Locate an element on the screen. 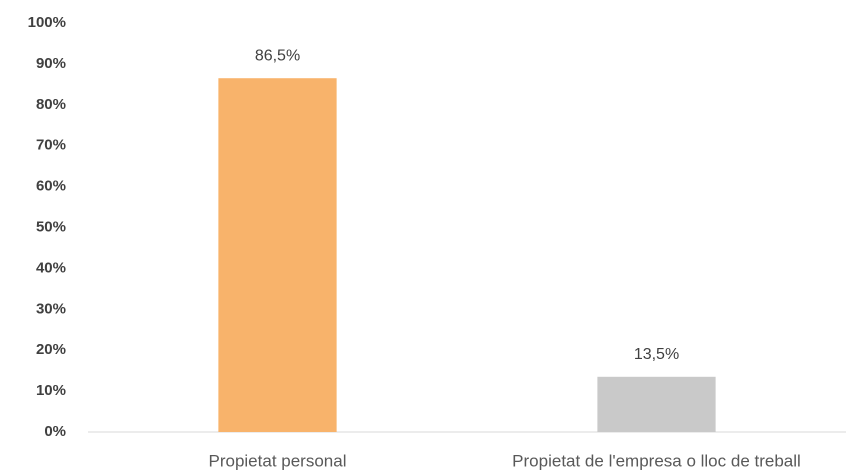 The image size is (846, 476). x-tick-label: Propietat personal is located at coordinates (278, 460).